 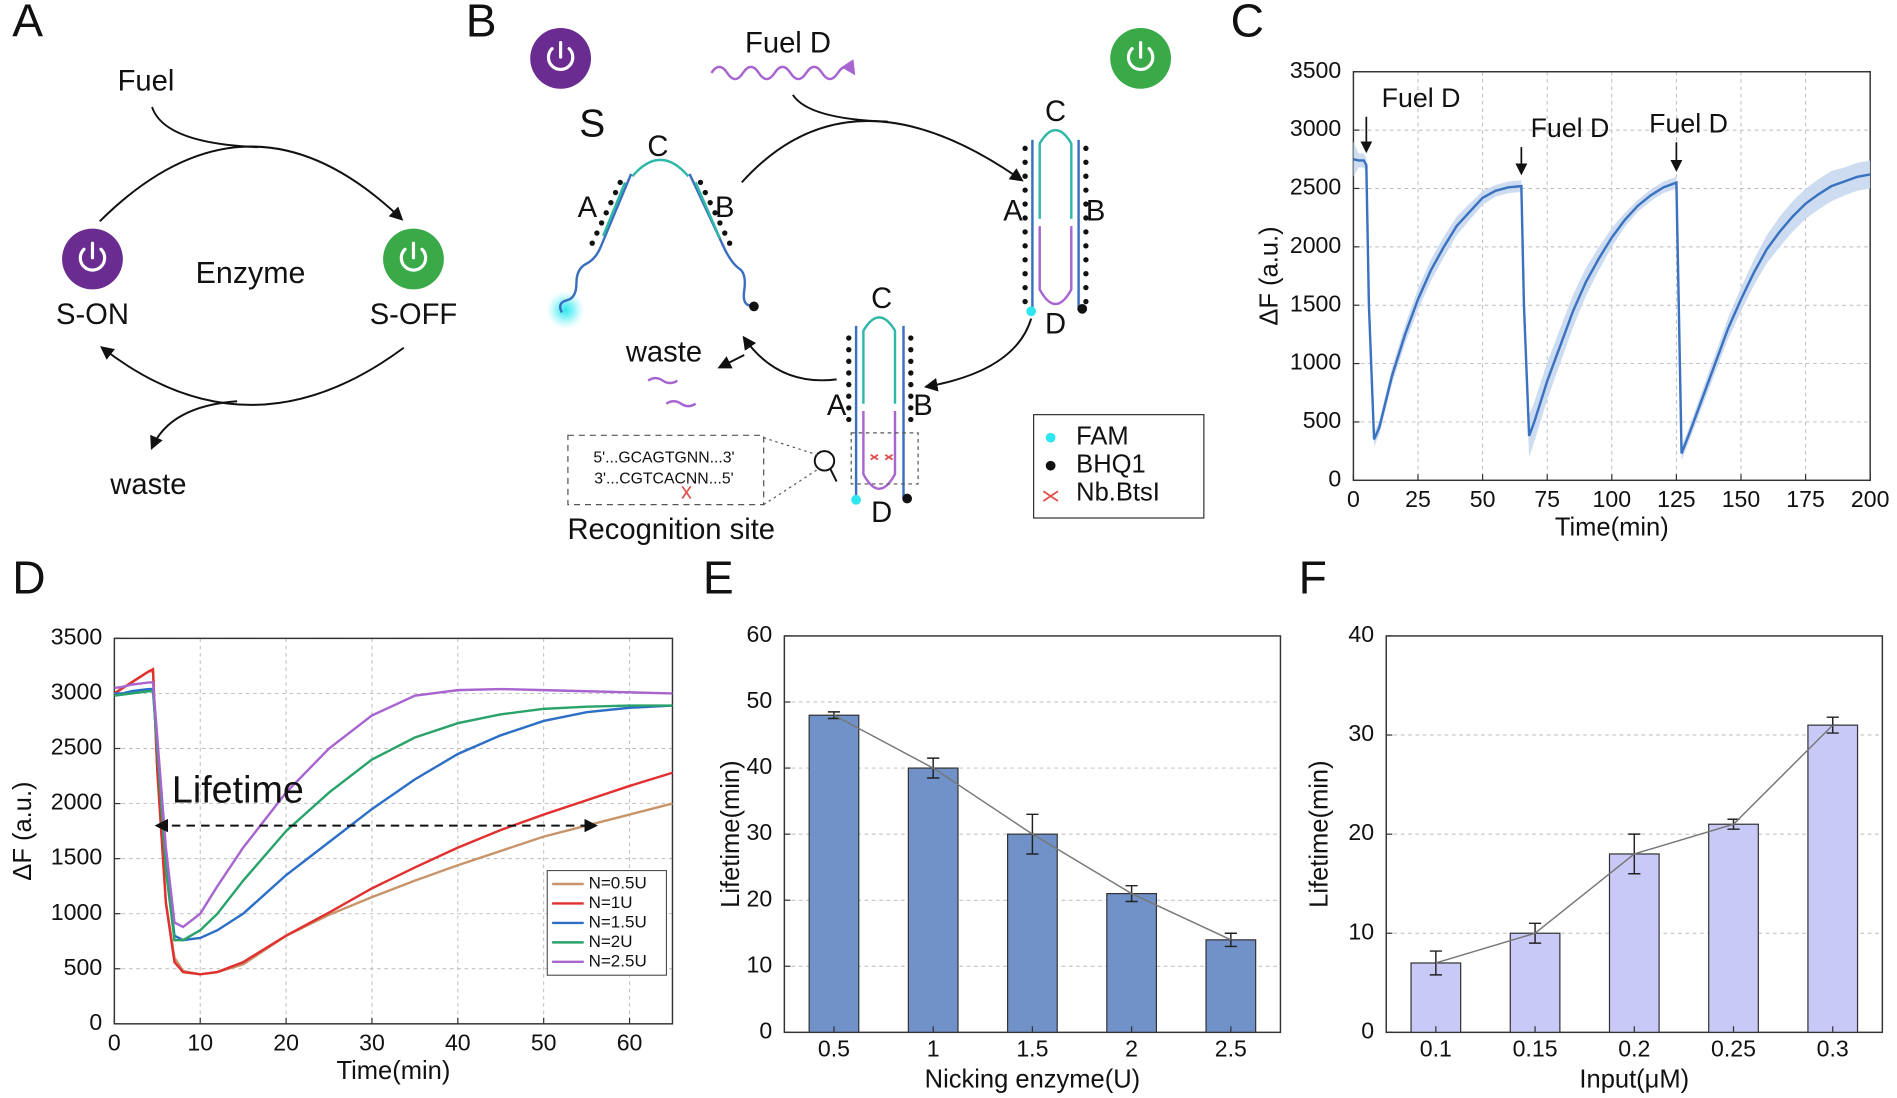 What do you see at coordinates (922, 406) in the screenshot?
I see `strand-label: B` at bounding box center [922, 406].